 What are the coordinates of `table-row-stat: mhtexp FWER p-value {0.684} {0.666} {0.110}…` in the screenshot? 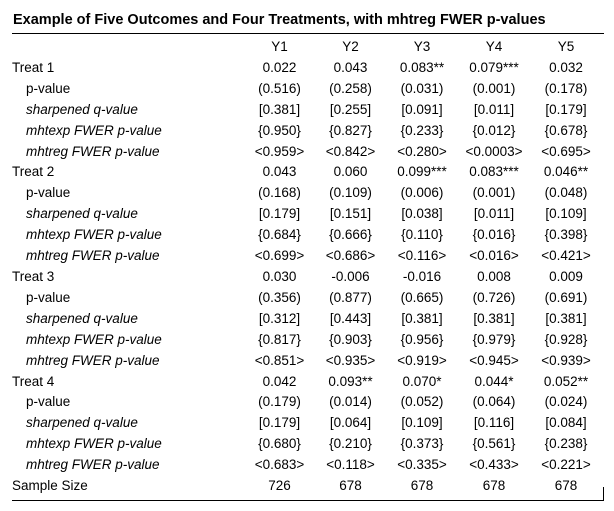 It's located at (307, 235).